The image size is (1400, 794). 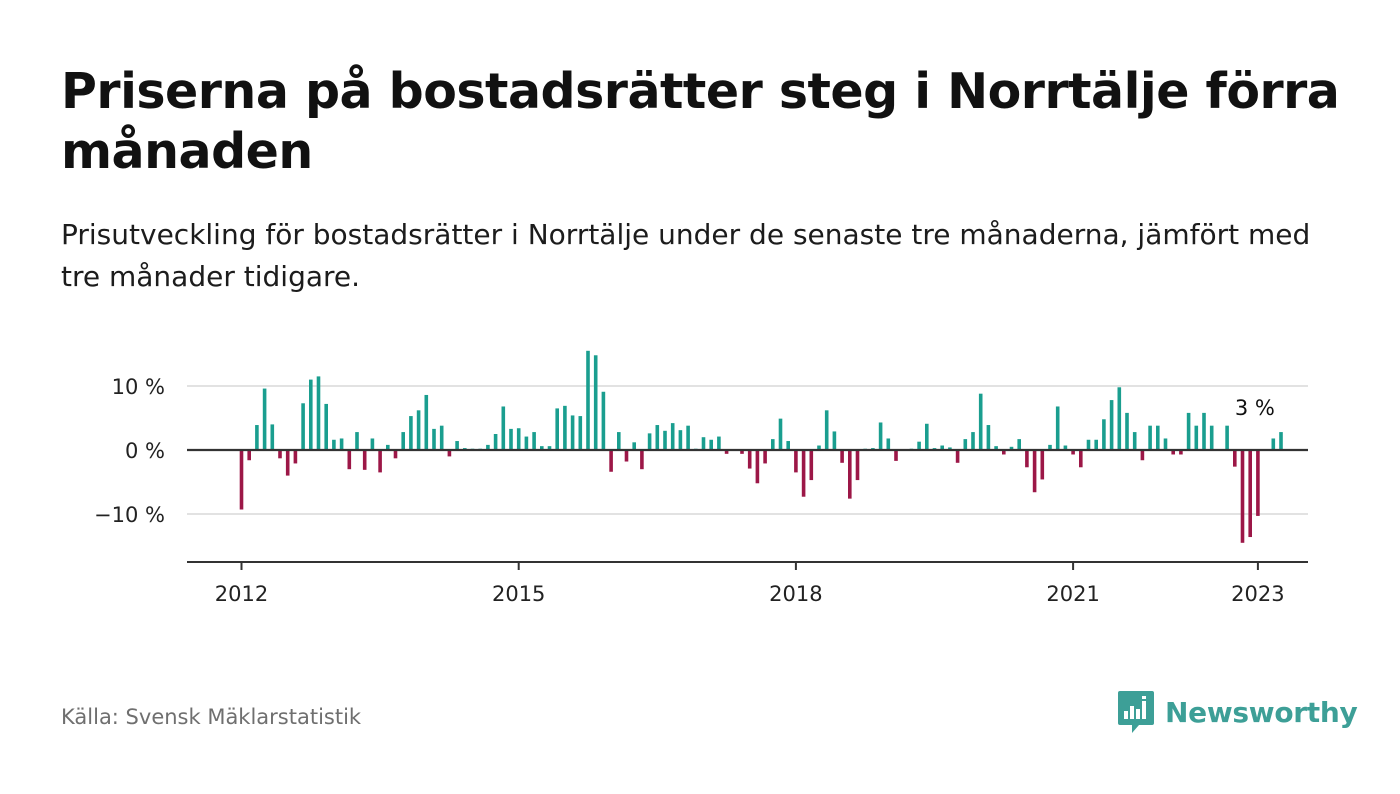 I want to click on newsworthy-logo-icon, so click(x=1136, y=712).